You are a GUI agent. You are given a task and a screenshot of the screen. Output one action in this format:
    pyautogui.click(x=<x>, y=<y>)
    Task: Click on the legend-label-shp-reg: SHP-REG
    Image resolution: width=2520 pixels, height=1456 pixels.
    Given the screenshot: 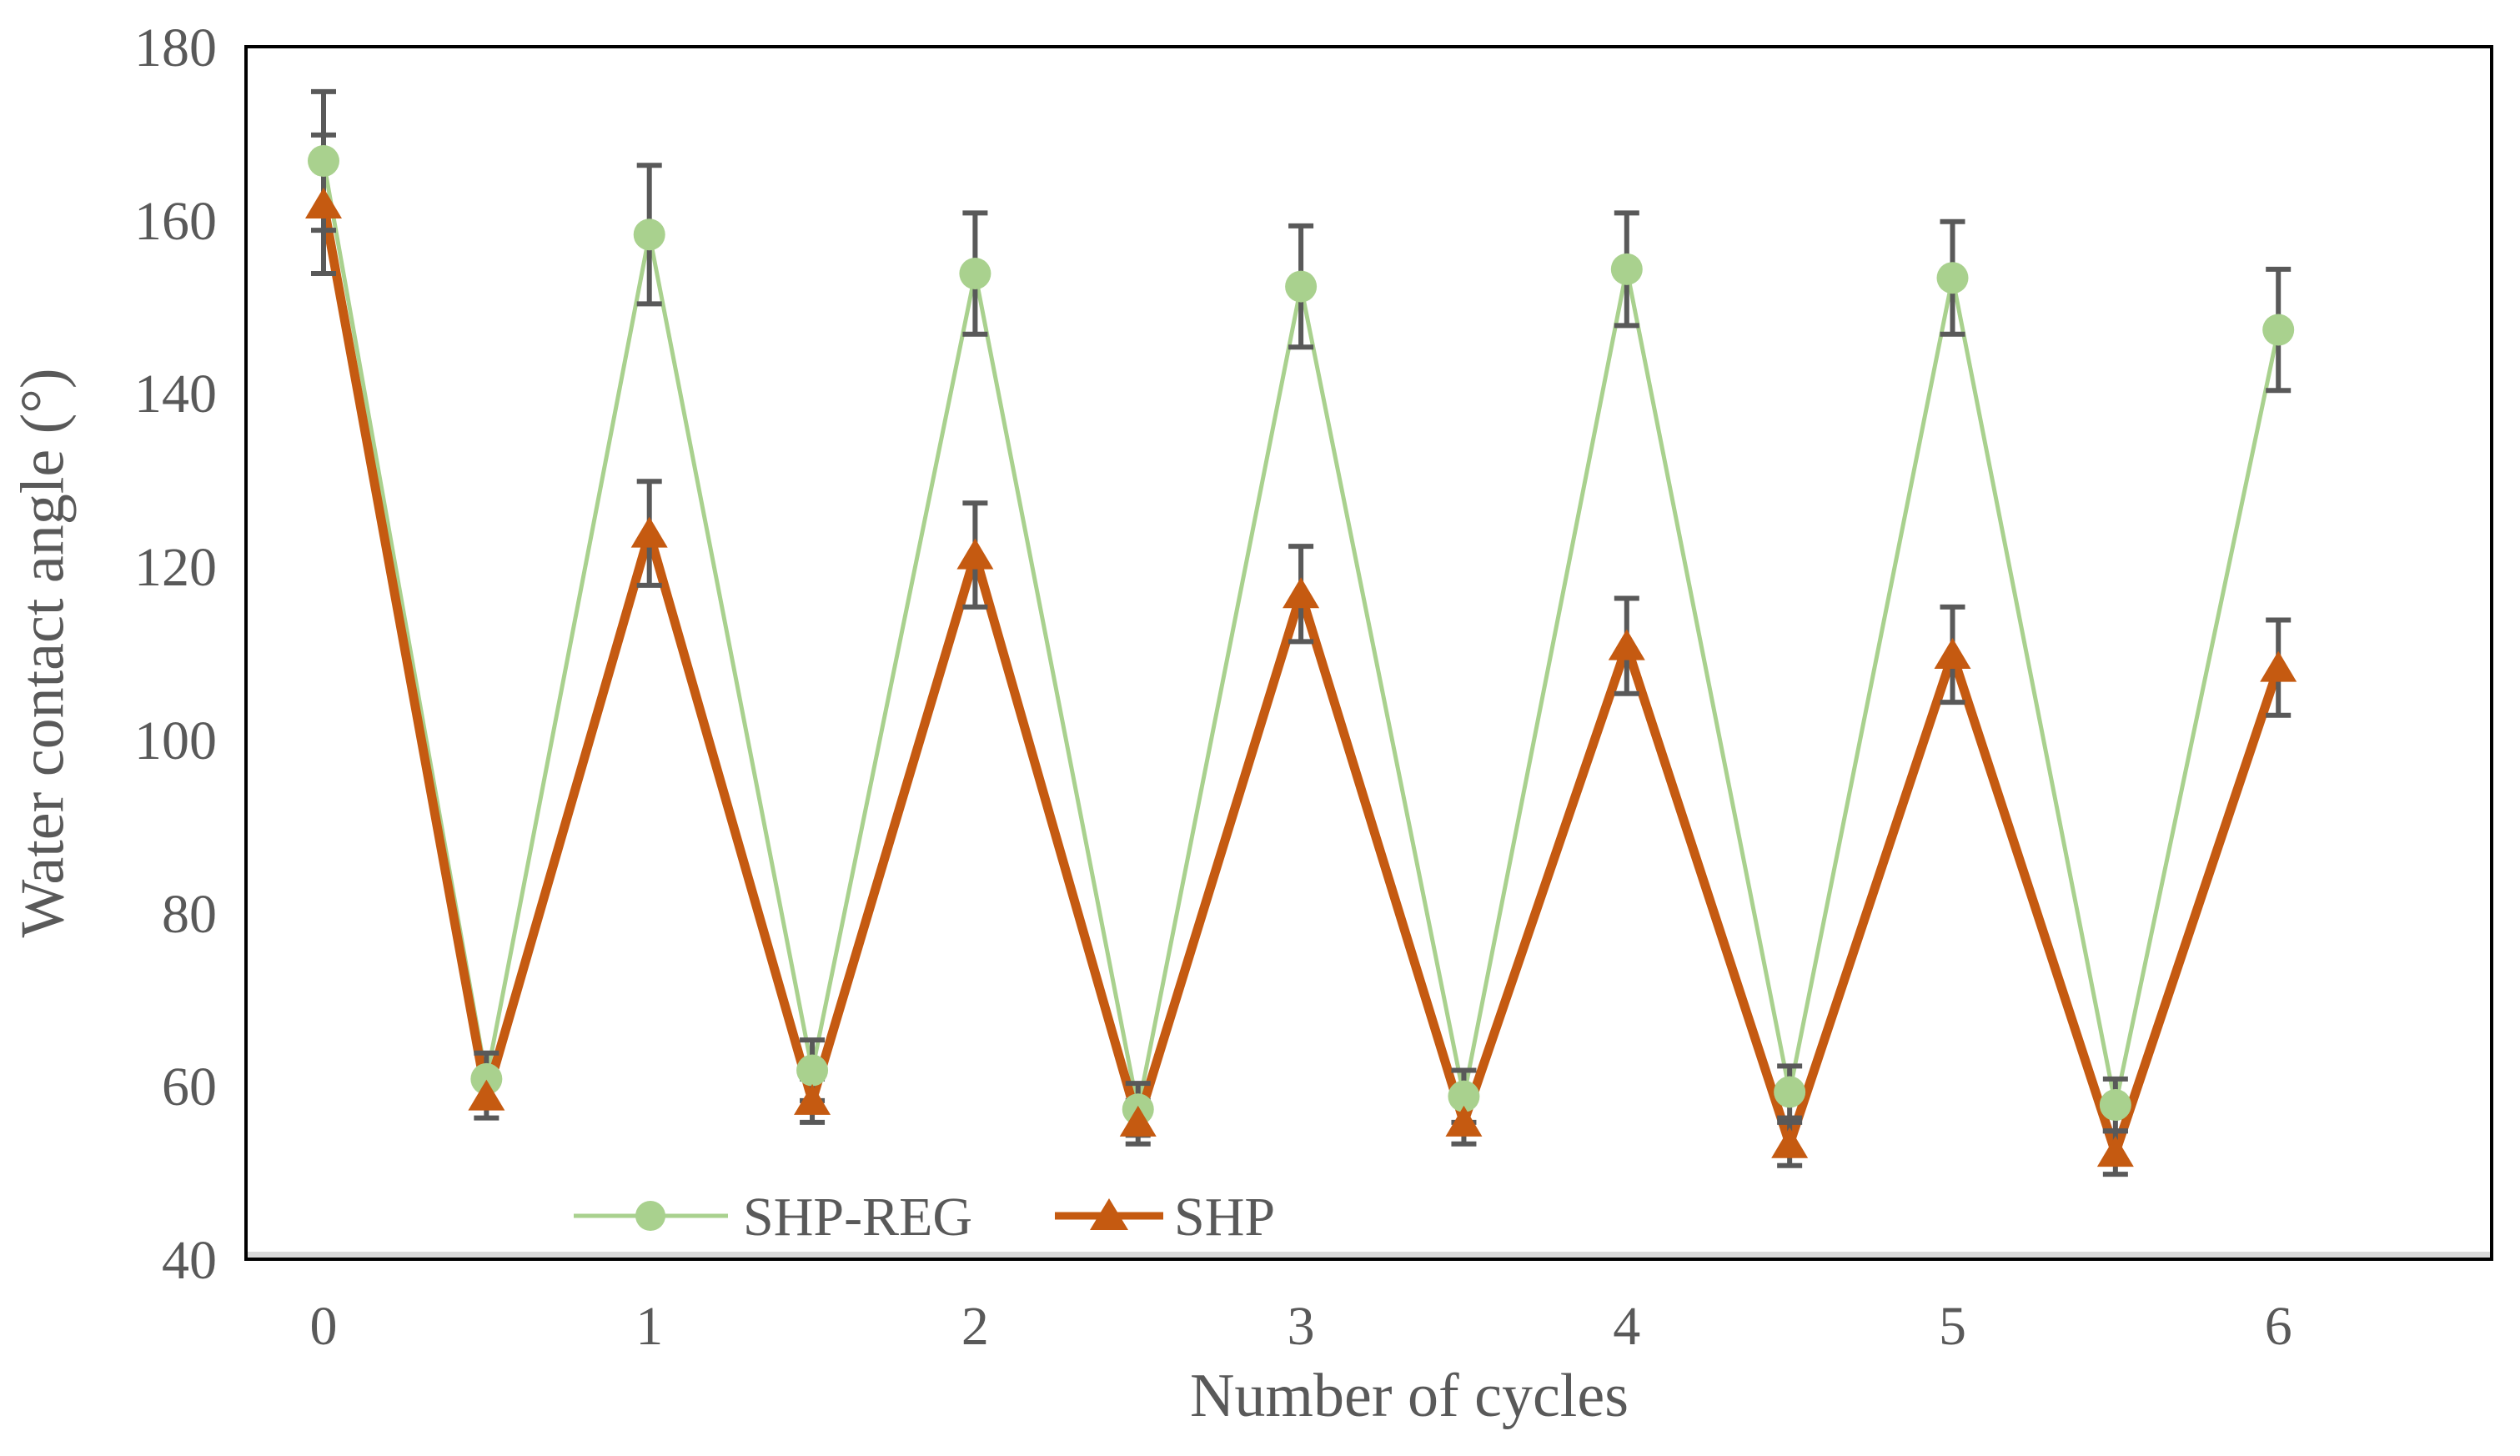 What is the action you would take?
    pyautogui.click(x=857, y=1217)
    